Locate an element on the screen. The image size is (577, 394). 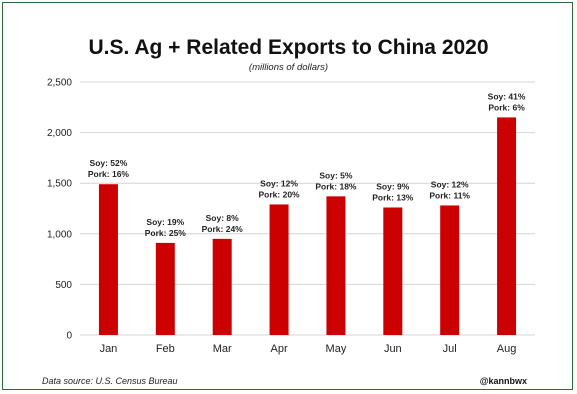
y-tick-label: 1,500 is located at coordinates (59, 184).